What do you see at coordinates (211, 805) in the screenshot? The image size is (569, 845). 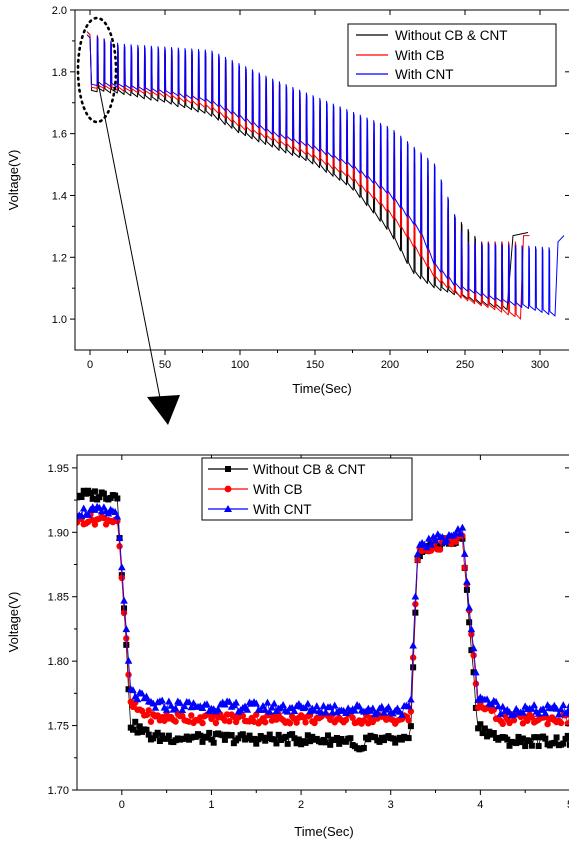 I see `chart-2-x-tick-label: 1` at bounding box center [211, 805].